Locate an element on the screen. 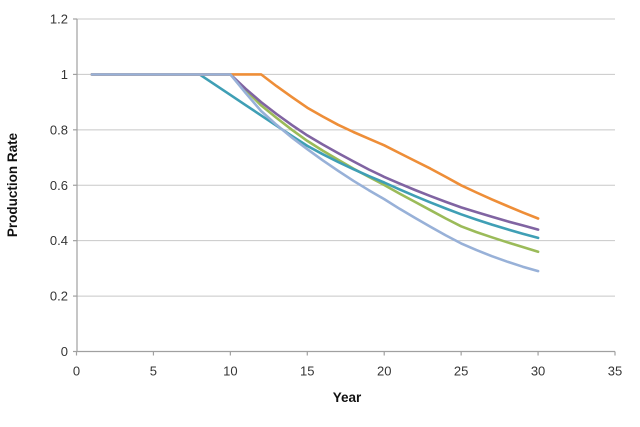 The height and width of the screenshot is (427, 640). y-tick-label-0.2: 0.2 is located at coordinates (59, 296).